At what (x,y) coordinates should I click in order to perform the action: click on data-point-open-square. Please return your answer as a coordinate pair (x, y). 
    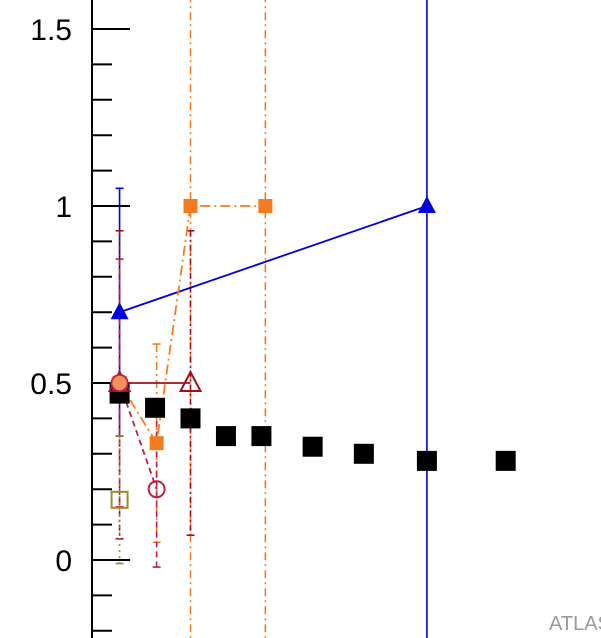
    Looking at the image, I should click on (119, 499).